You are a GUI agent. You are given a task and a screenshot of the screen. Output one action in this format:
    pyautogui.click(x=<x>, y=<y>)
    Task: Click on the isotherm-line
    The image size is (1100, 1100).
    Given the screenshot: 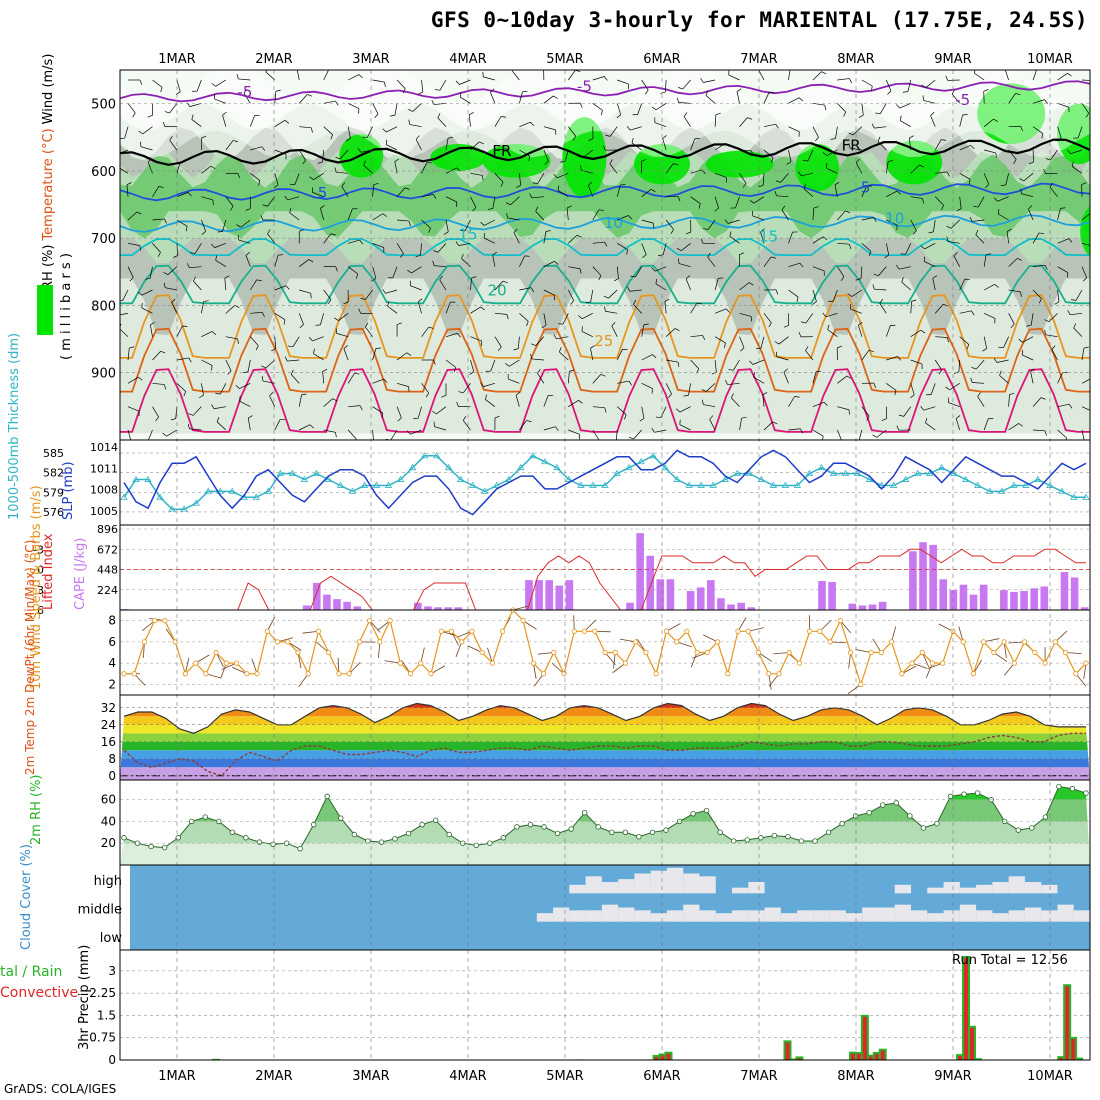 What is the action you would take?
    pyautogui.click(x=605, y=400)
    